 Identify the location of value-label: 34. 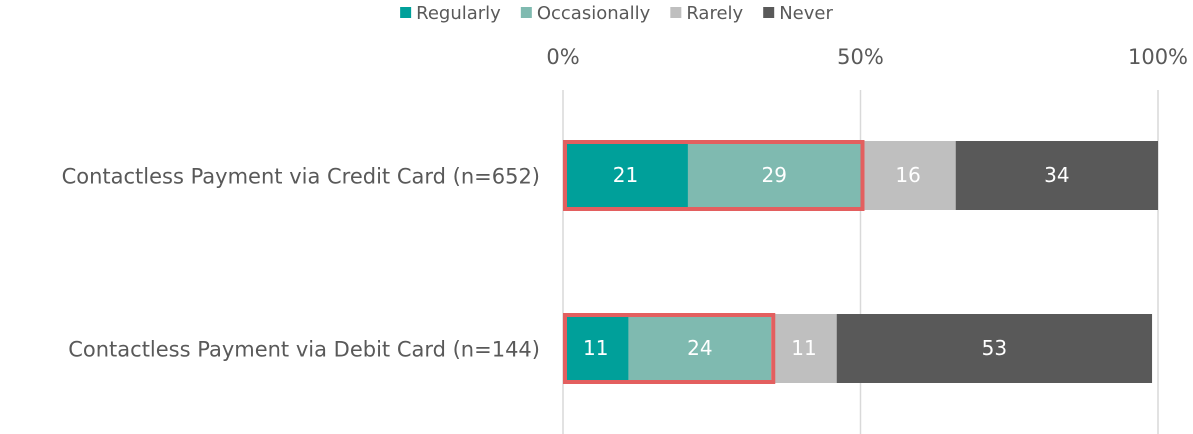
(1056, 175).